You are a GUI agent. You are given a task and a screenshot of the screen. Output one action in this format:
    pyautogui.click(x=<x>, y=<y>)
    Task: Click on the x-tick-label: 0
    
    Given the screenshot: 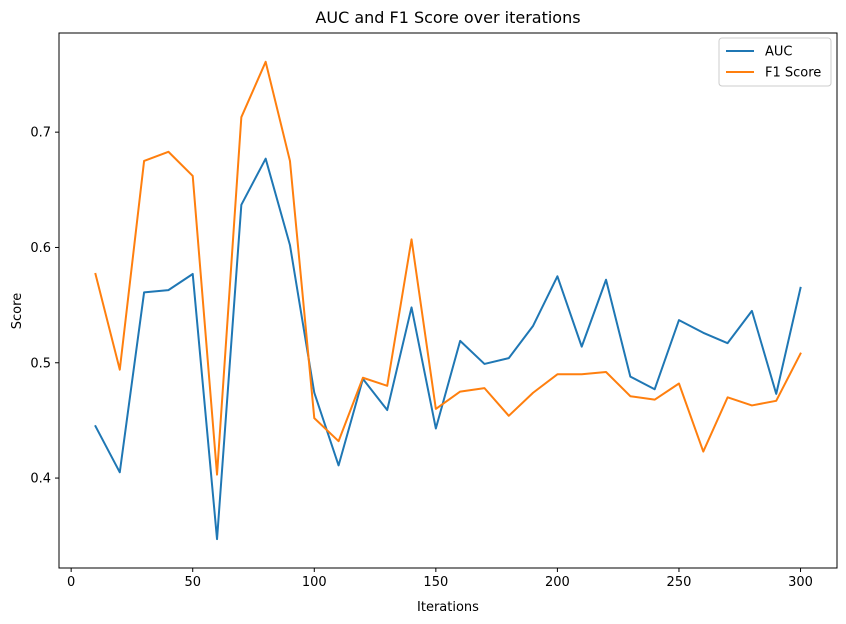 What is the action you would take?
    pyautogui.click(x=71, y=582)
    